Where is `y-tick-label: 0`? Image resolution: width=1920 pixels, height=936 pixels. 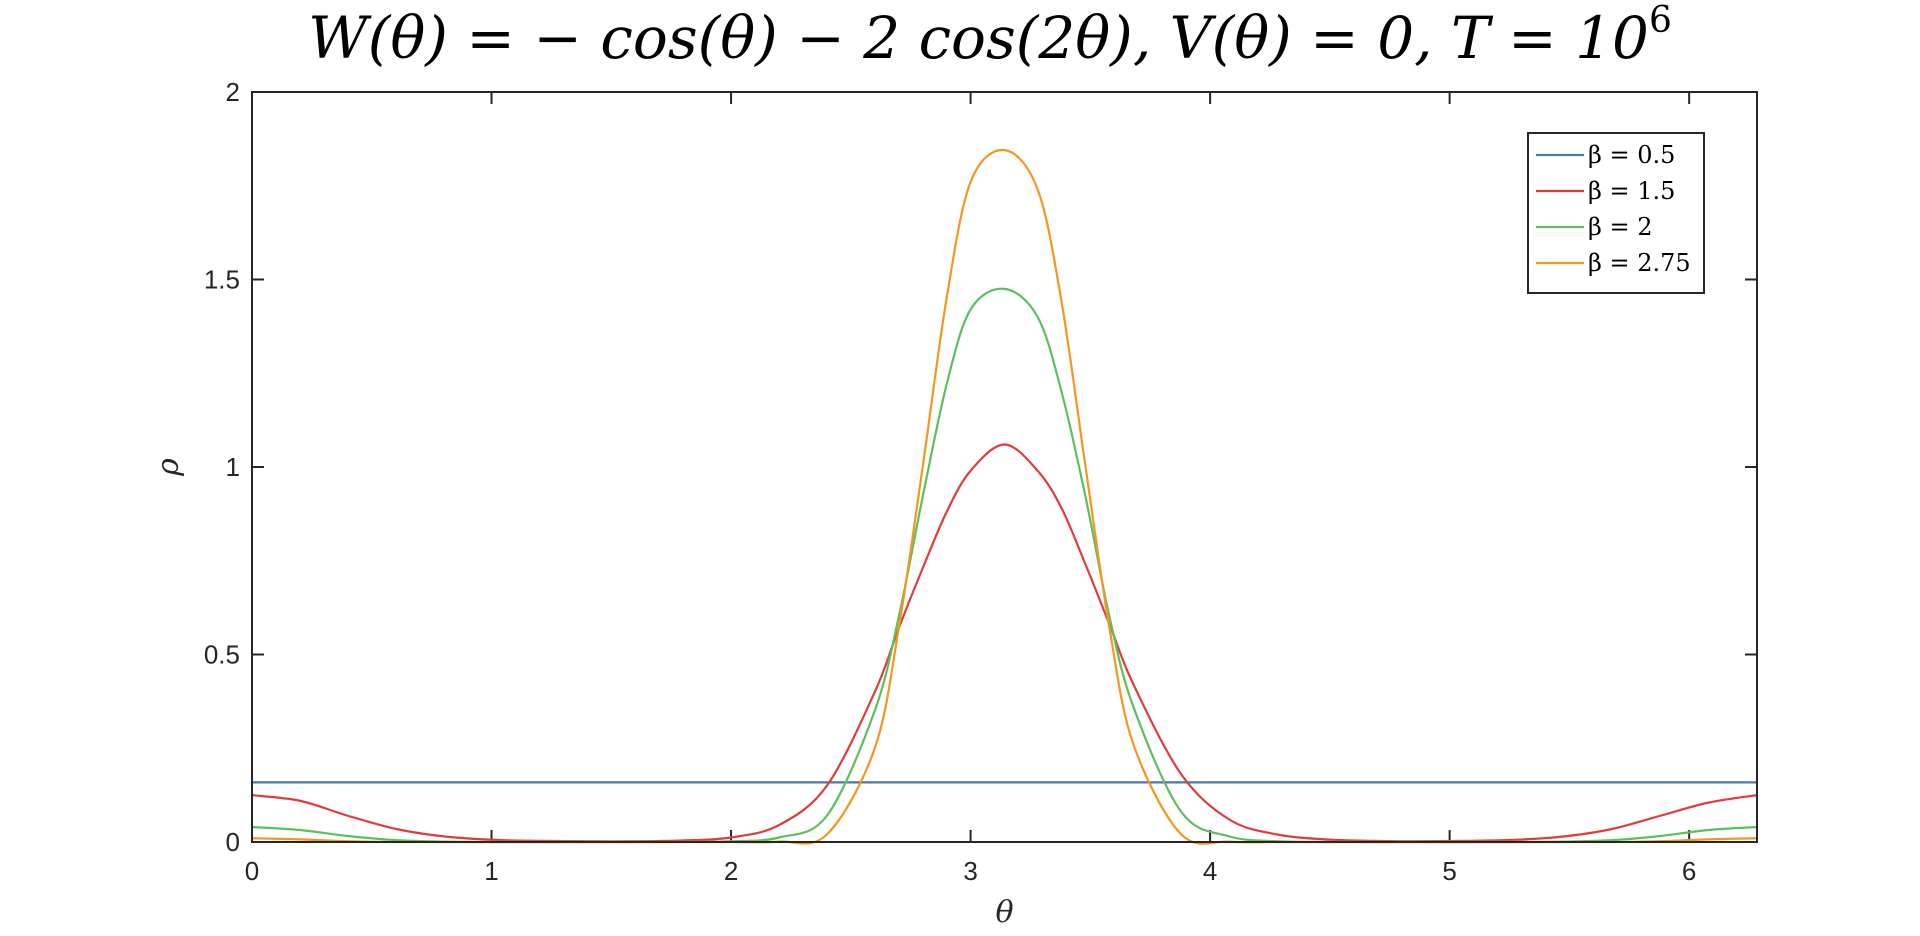 y-tick-label: 0 is located at coordinates (233, 842).